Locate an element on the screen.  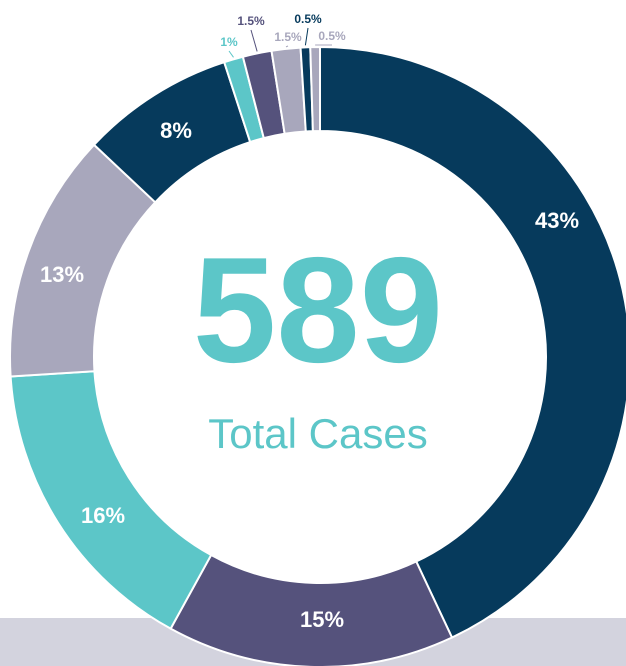
center-value: 589 is located at coordinates (318, 310).